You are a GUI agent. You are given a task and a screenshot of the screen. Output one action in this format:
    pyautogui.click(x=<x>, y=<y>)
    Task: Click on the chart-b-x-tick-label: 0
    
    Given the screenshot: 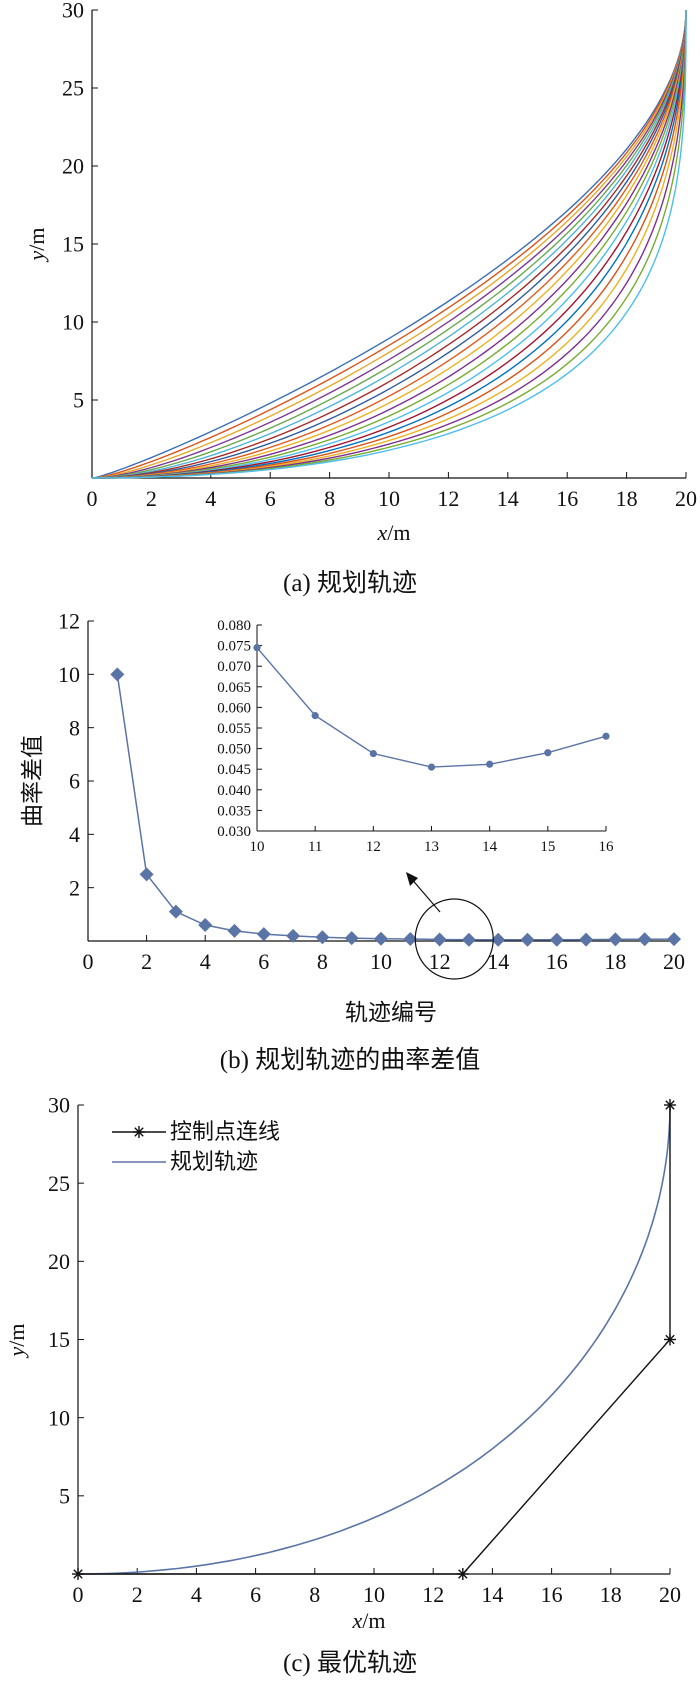 What is the action you would take?
    pyautogui.click(x=88, y=961)
    